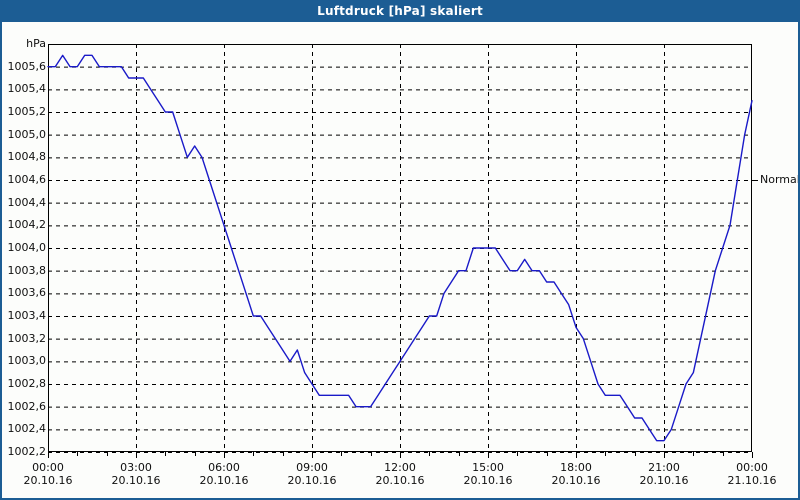 The image size is (800, 500). I want to click on y-axis-tick-label: 1003,8, so click(27, 270).